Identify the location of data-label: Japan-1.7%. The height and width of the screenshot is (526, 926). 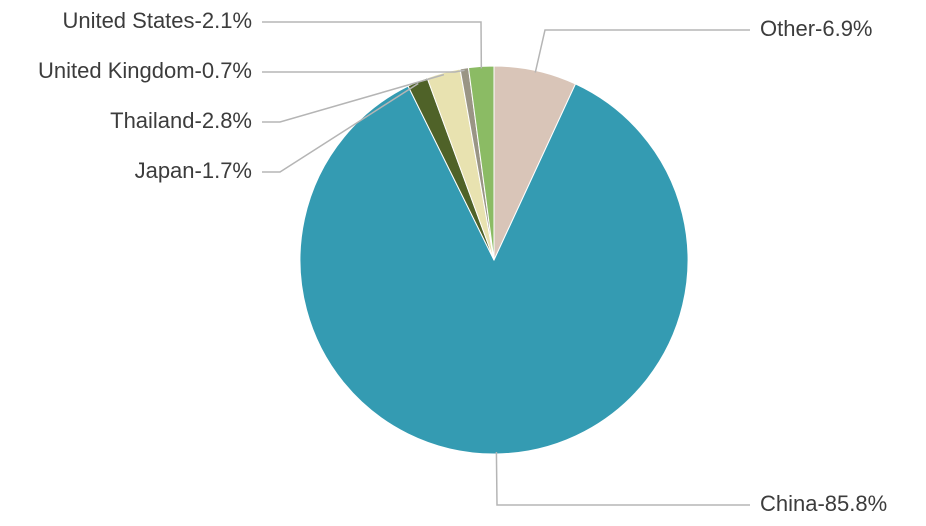
(193, 170).